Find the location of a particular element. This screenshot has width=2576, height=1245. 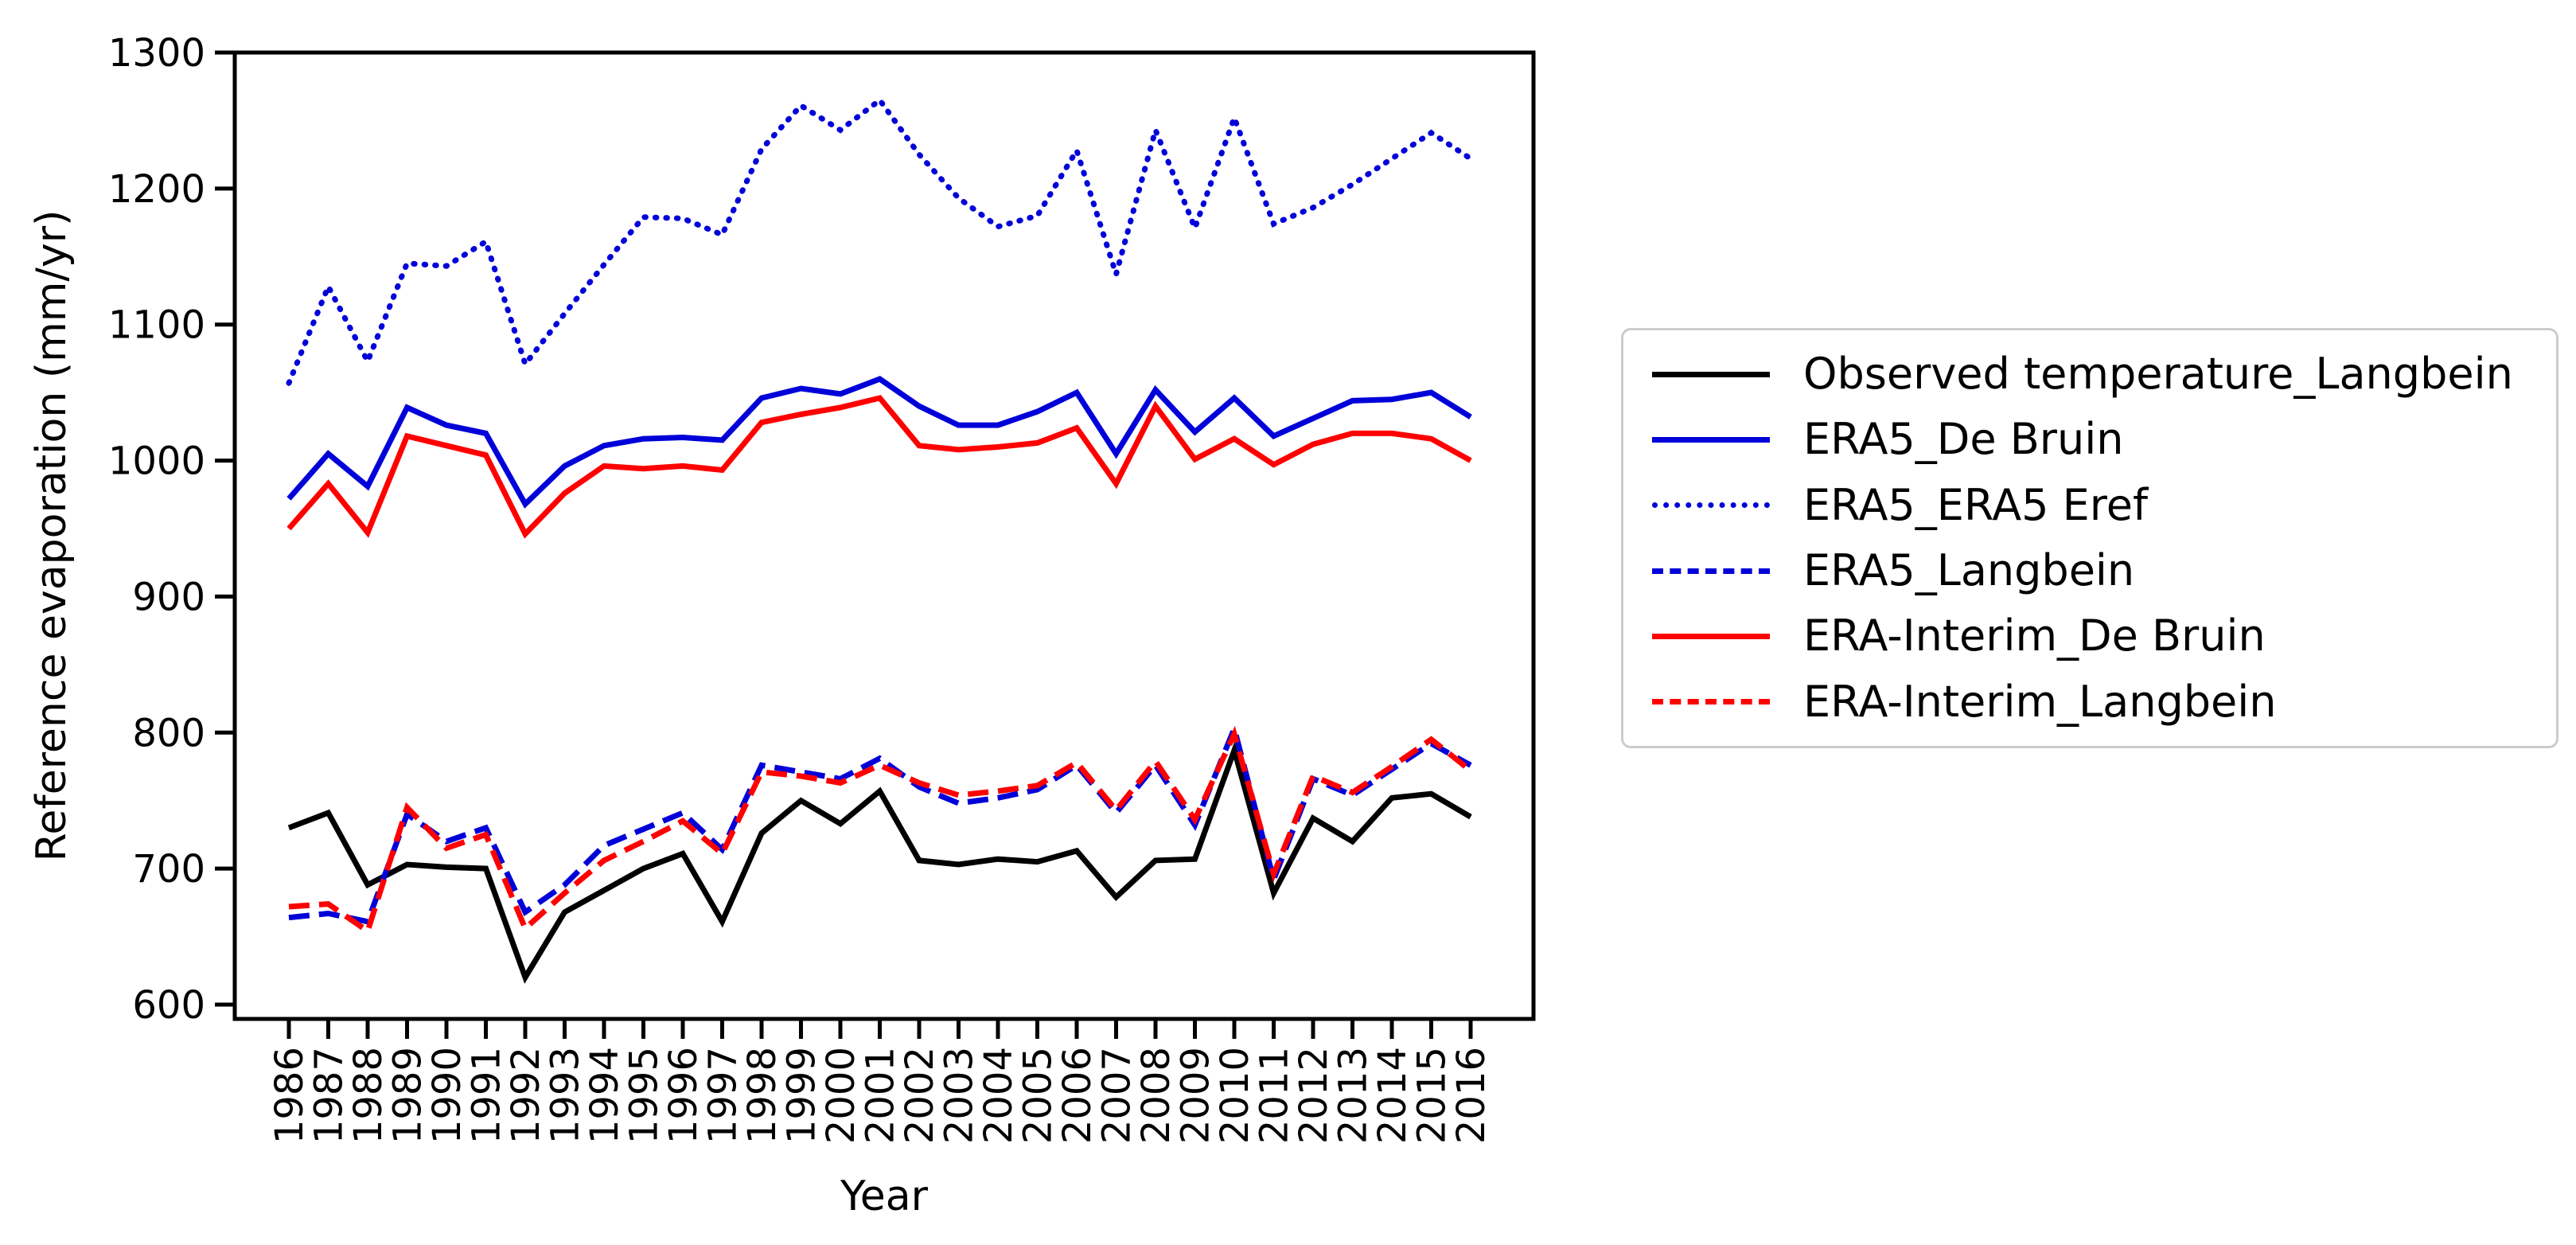

legend-item: ERA5_ERA5 Eref is located at coordinates (2092, 505).